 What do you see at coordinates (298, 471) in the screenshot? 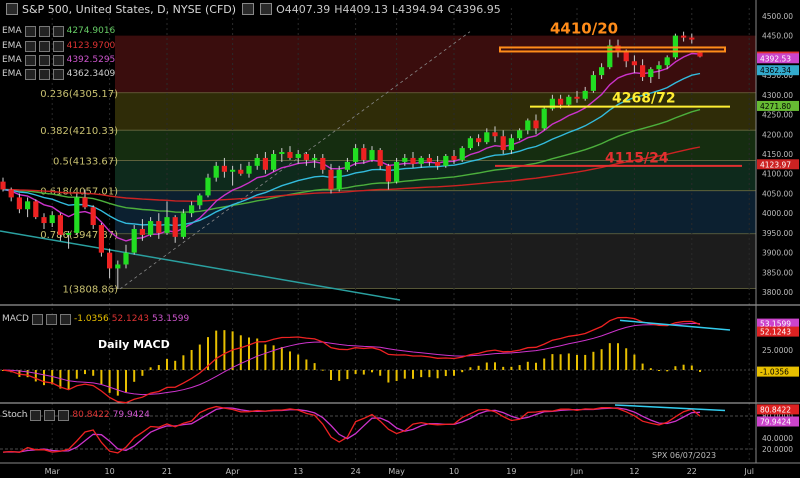
I see `time-tick-label: 13` at bounding box center [298, 471].